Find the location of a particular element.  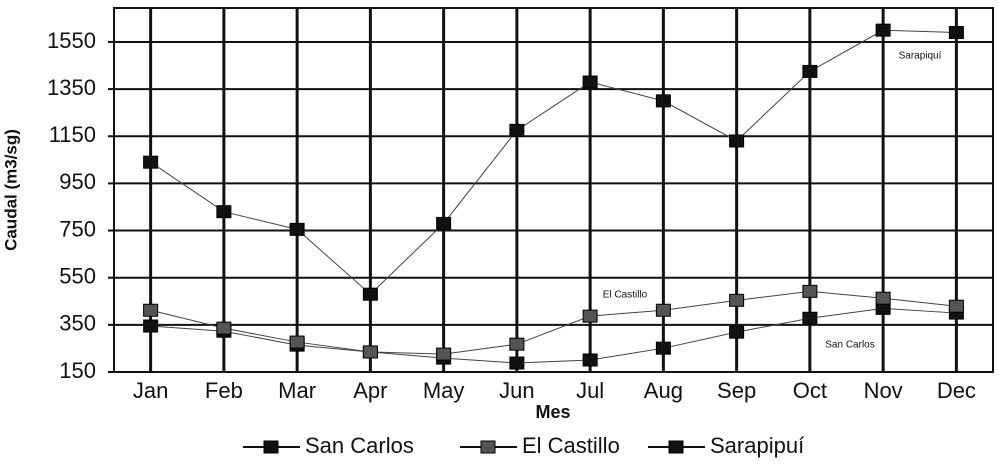

x-axis-label: Mes is located at coordinates (552, 412).